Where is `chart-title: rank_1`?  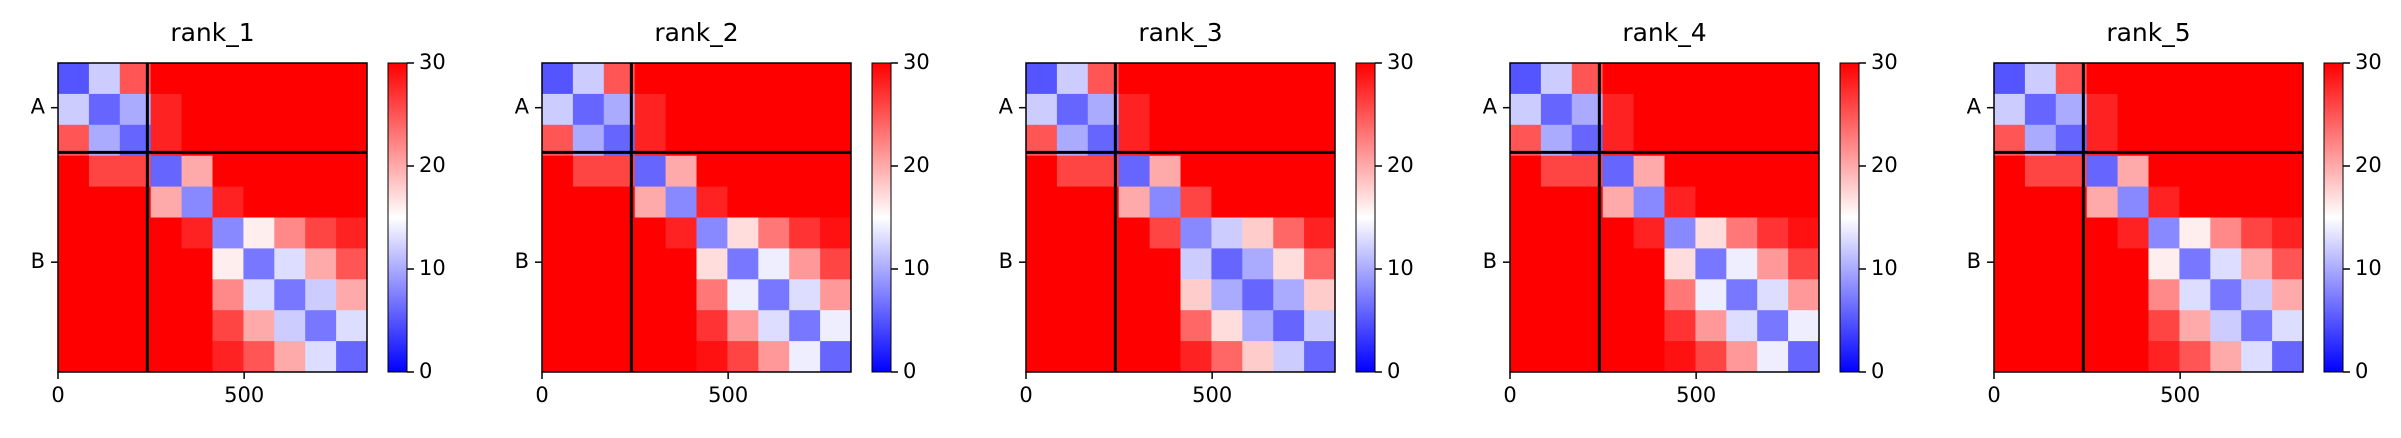 chart-title: rank_1 is located at coordinates (212, 32).